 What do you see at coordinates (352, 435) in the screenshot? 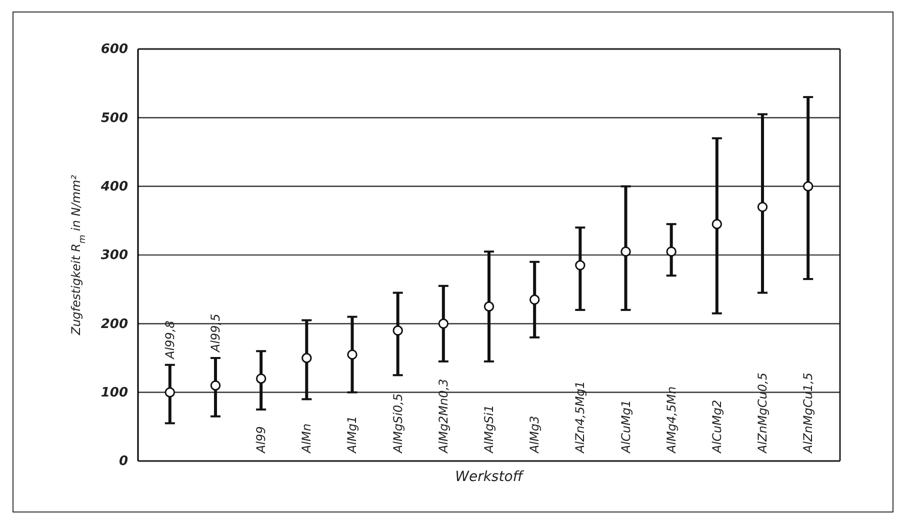
I see `x-tick-label: AlMg1` at bounding box center [352, 435].